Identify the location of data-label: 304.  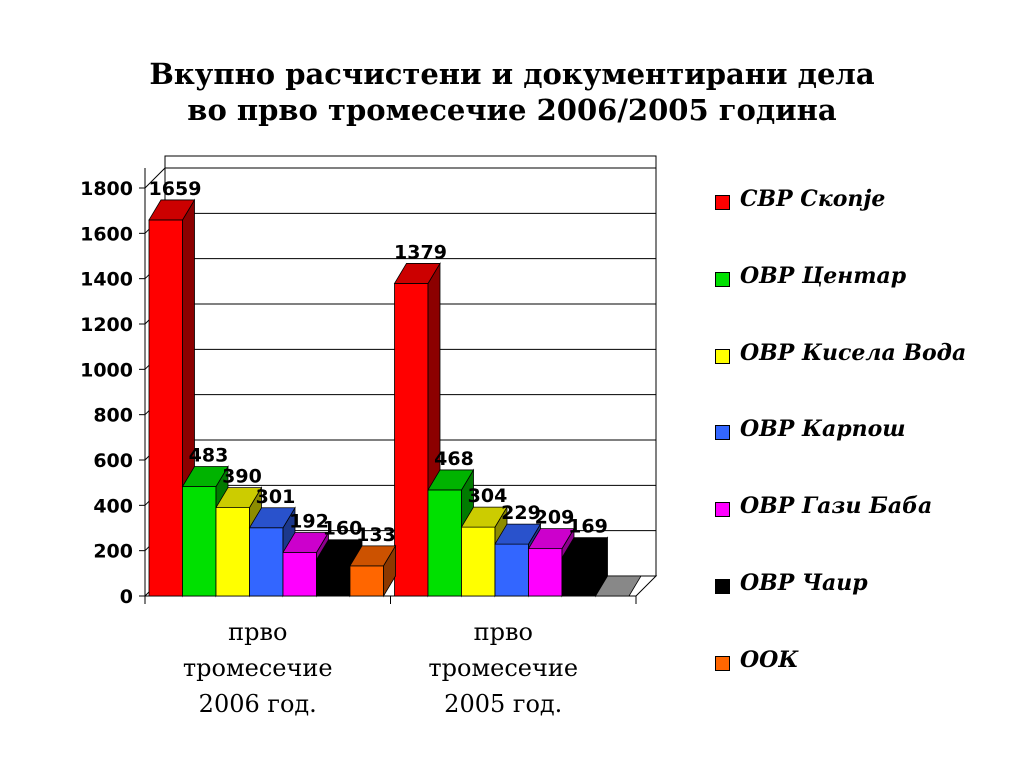
(488, 496).